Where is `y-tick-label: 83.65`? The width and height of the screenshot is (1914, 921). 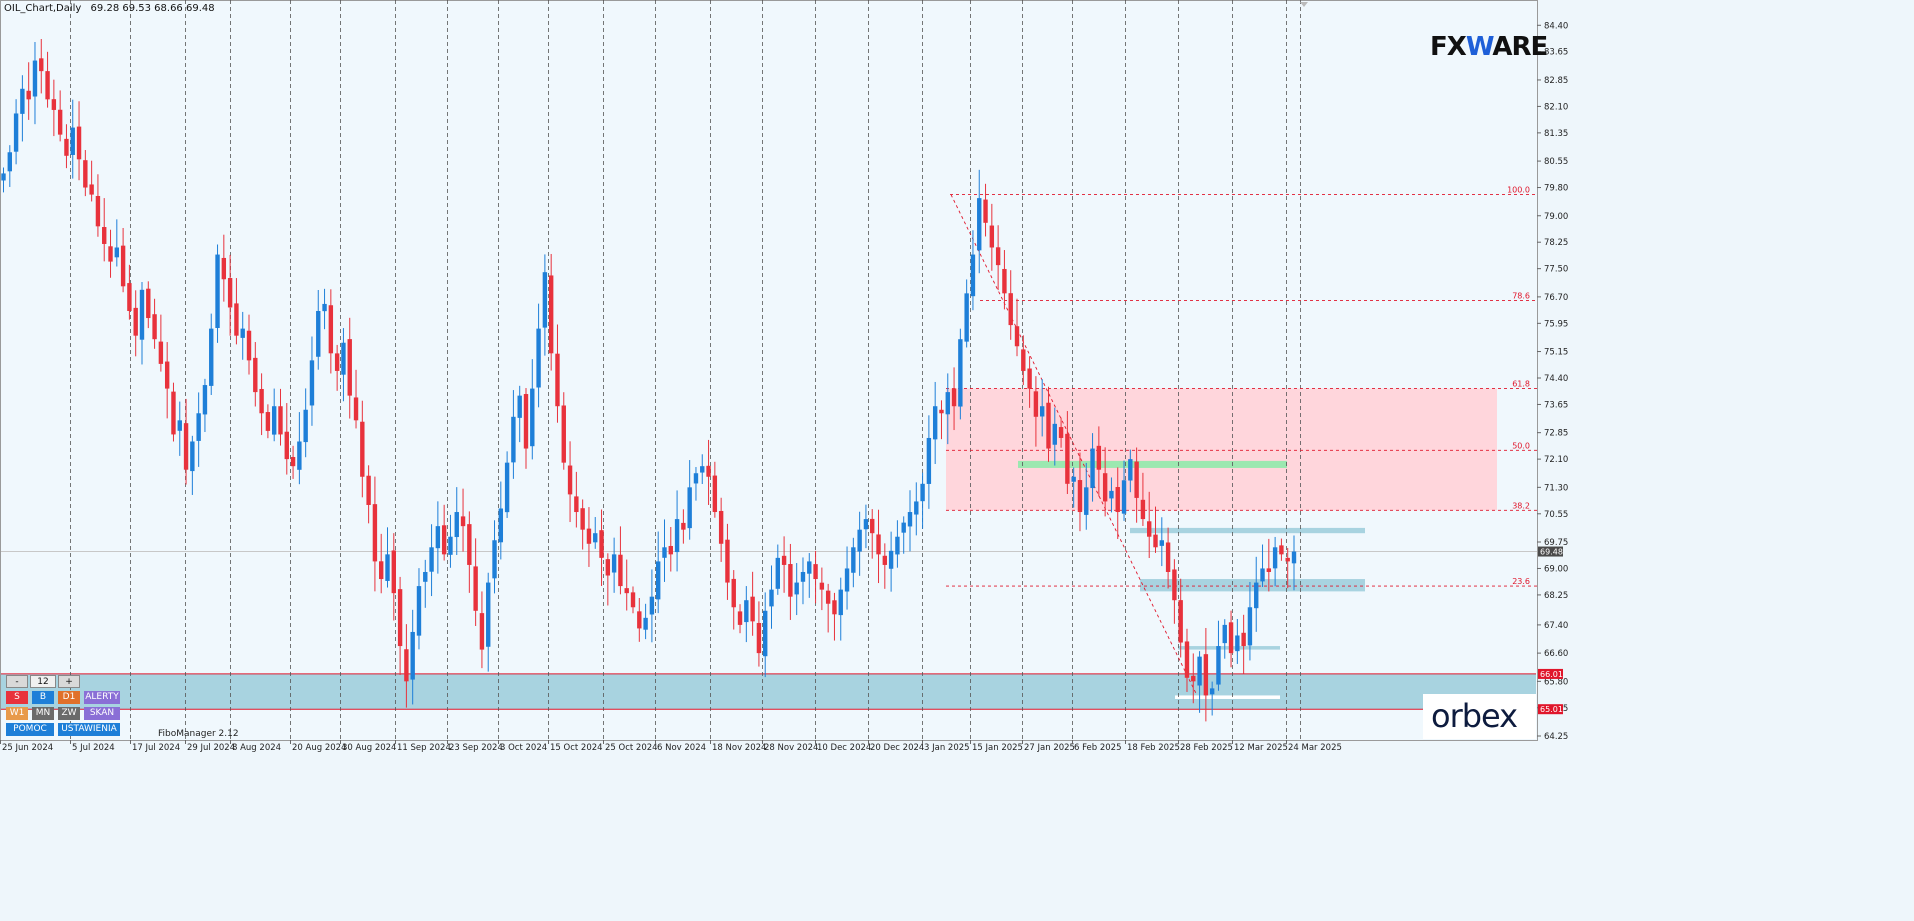
y-tick-label: 83.65 is located at coordinates (1556, 53).